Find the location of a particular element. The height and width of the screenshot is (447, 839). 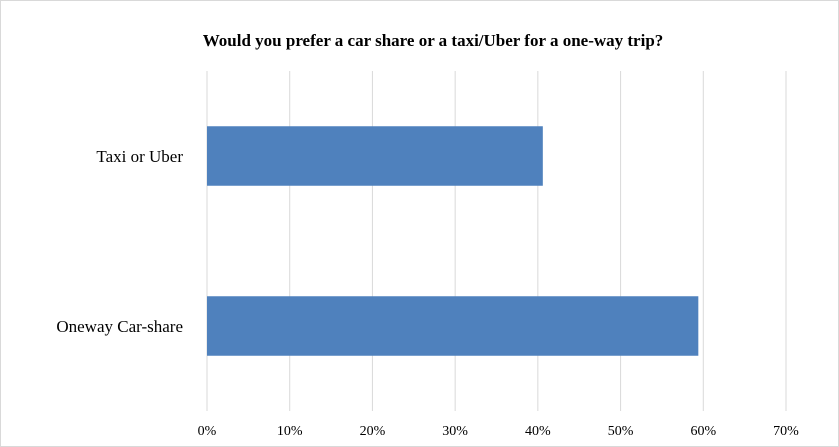

x-tick-label-3: 30% is located at coordinates (455, 431).